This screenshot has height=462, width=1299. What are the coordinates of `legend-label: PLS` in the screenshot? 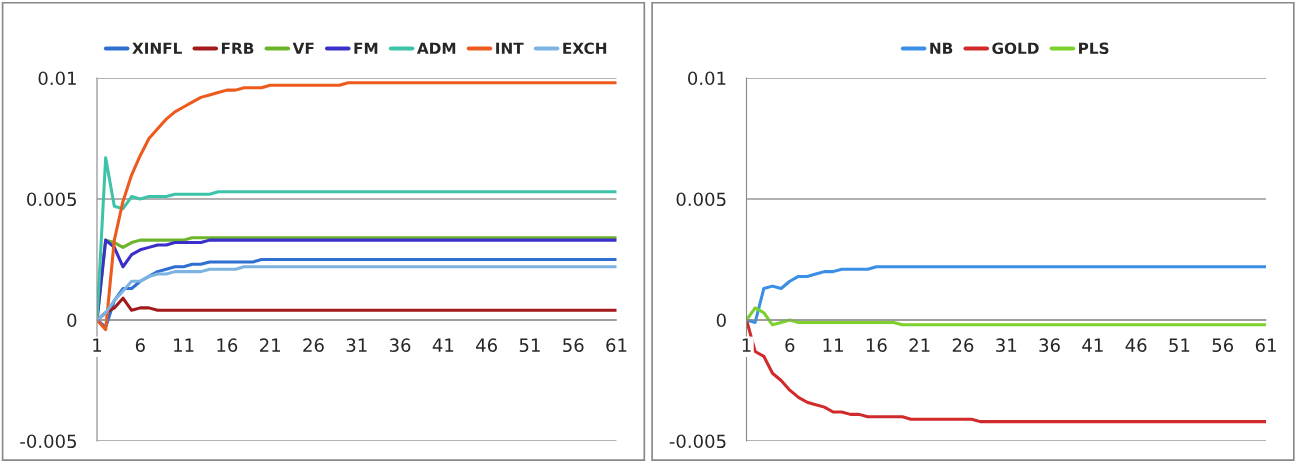 It's located at (1094, 48).